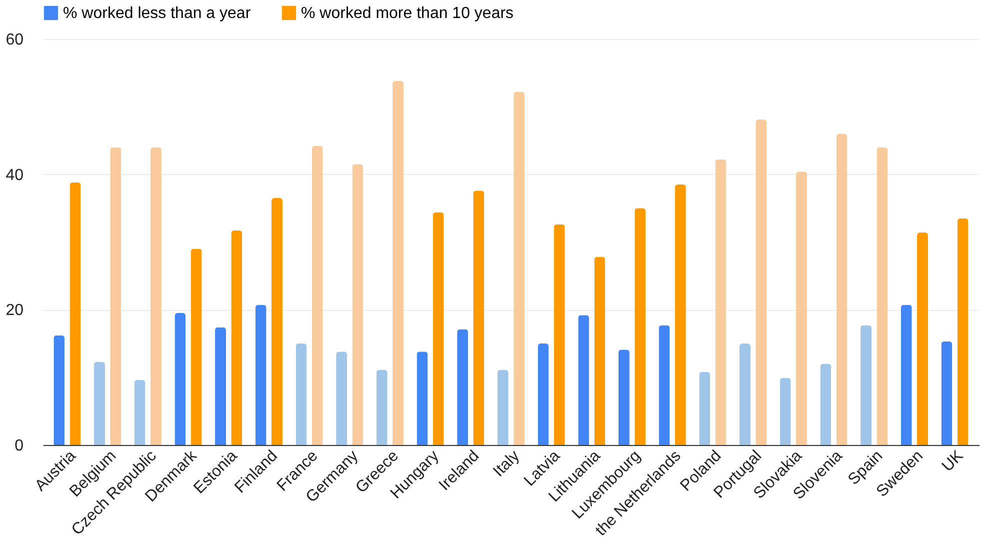 This screenshot has height=544, width=984. Describe the element at coordinates (953, 461) in the screenshot. I see `x-tick-label: UK` at that location.